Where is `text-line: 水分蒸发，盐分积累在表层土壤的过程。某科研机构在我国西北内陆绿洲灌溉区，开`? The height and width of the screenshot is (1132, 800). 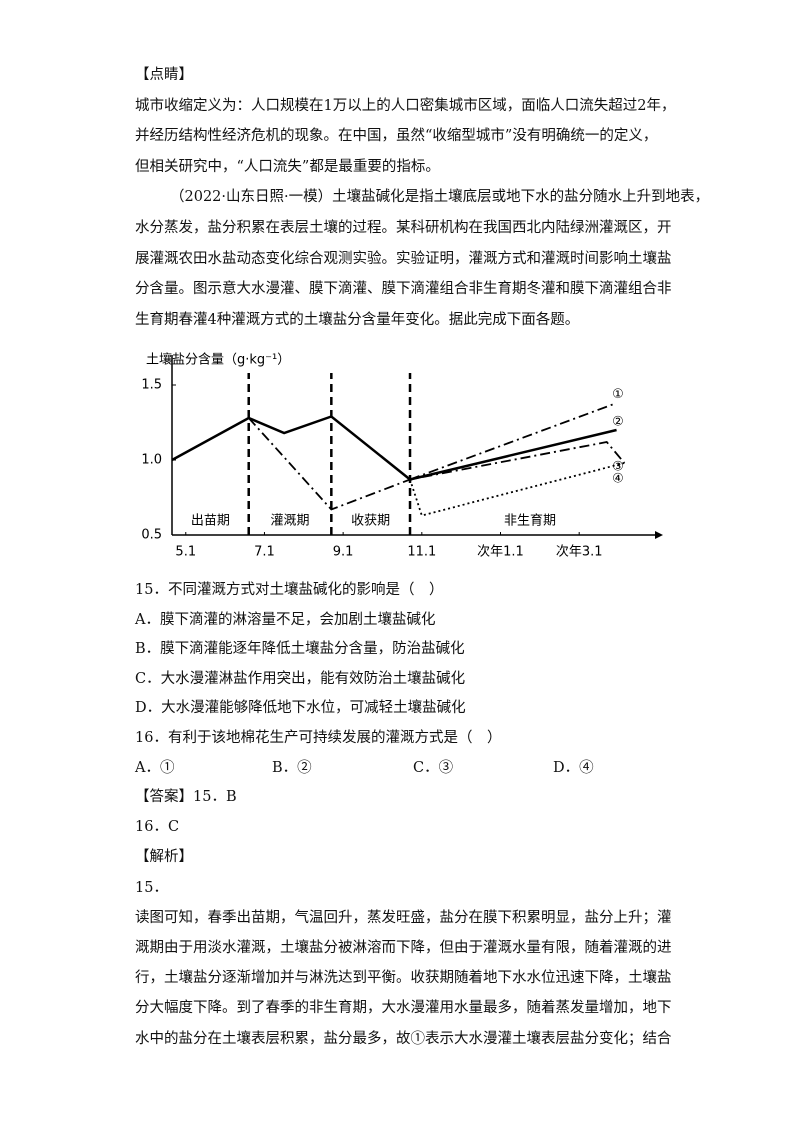 text-line: 水分蒸发，盐分积累在表层土壤的过程。某科研机构在我国西北内陆绿洲灌溉区，开 is located at coordinates (403, 228).